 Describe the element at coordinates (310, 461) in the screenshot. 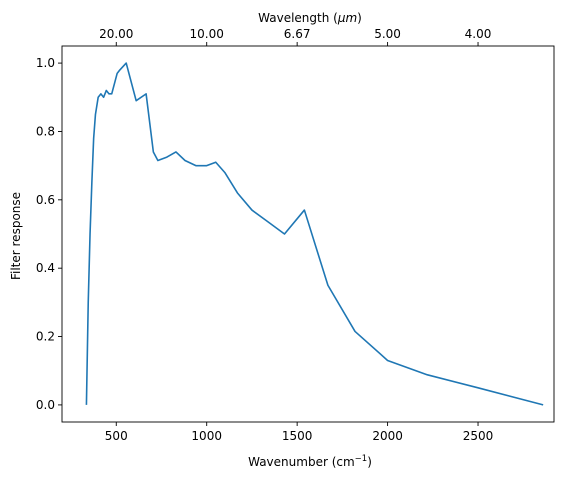

I see `x-axis-label: Wavenumber (cm−1)` at that location.